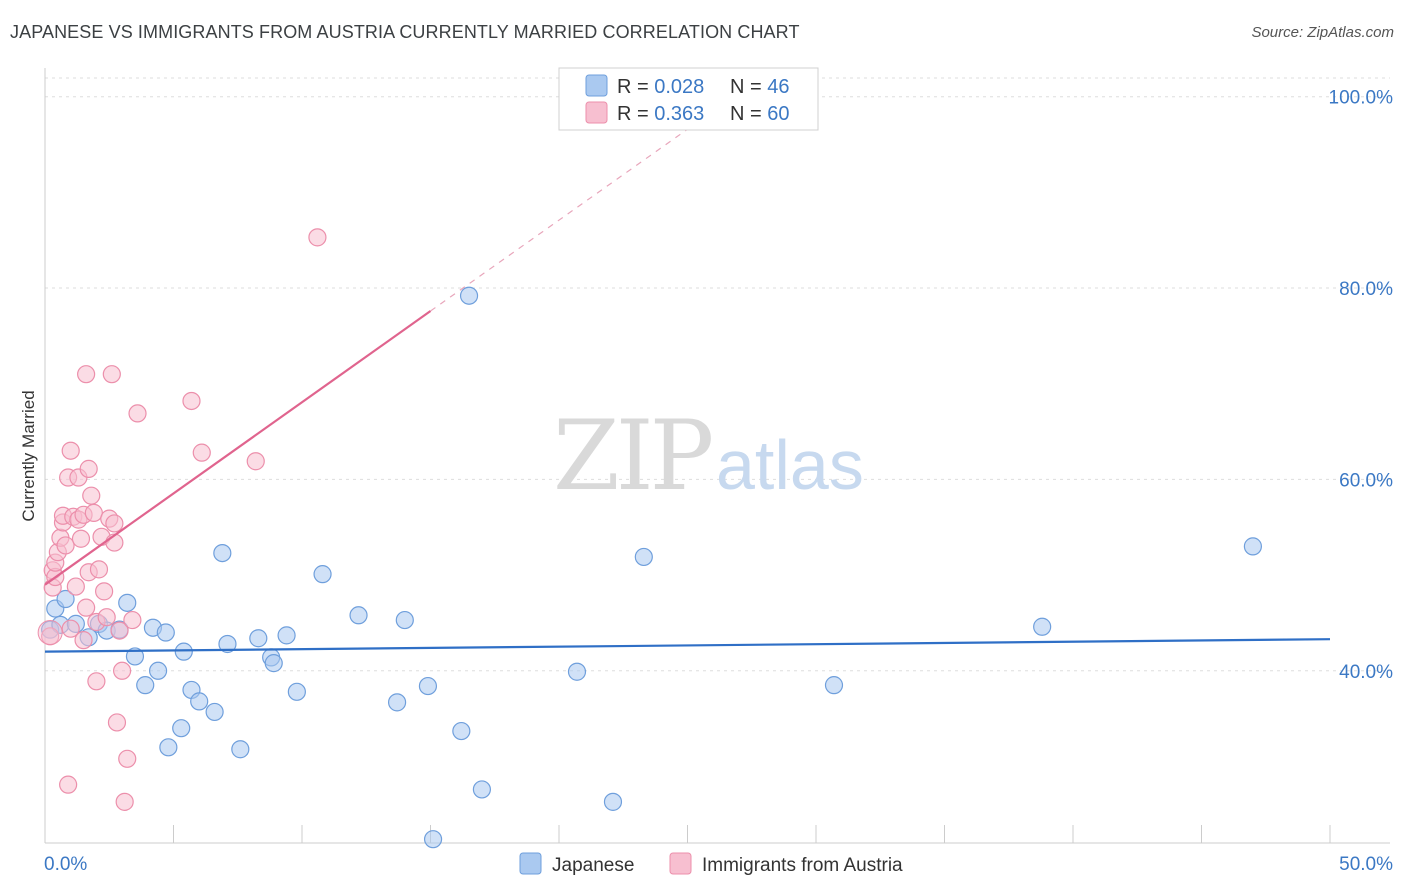 This screenshot has height=892, width=1406. I want to click on legend-swatch-austria, so click(596, 112).